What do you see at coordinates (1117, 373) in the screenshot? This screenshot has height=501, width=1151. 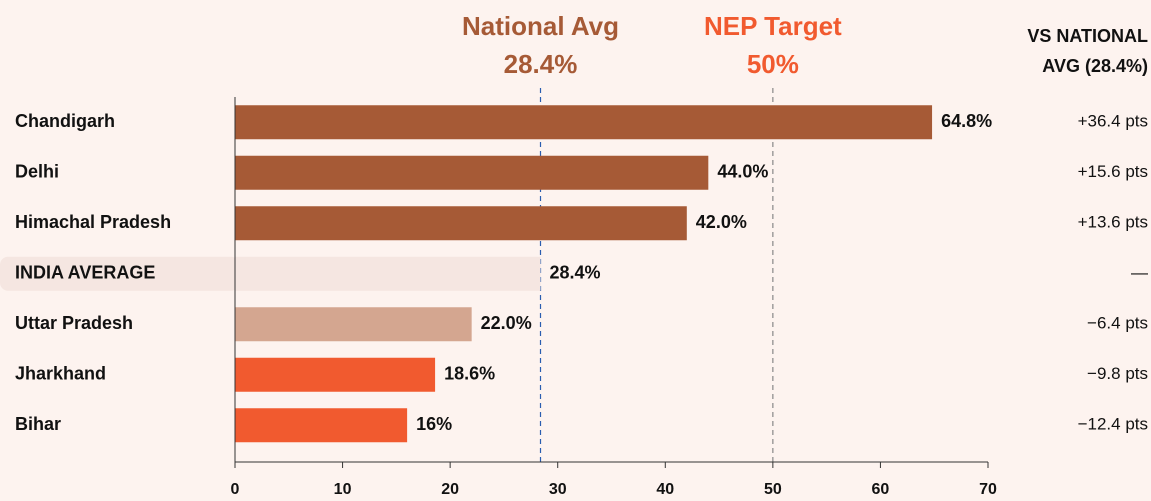 I see `comparison-label: −9.8 pts` at bounding box center [1117, 373].